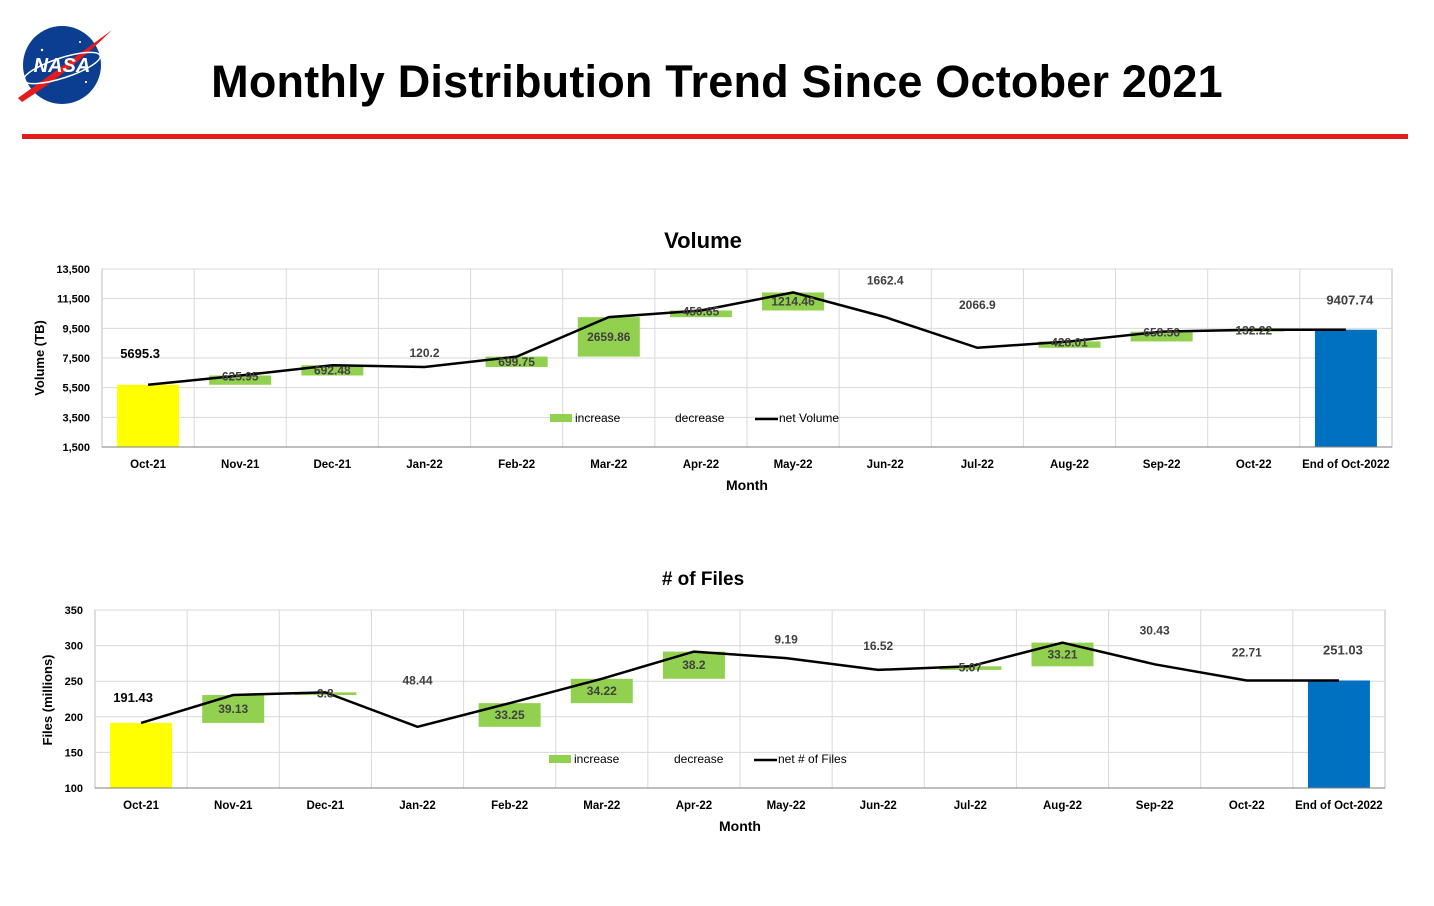 Image resolution: width=1434 pixels, height=906 pixels. I want to click on y-tick-label: 250, so click(74, 682).